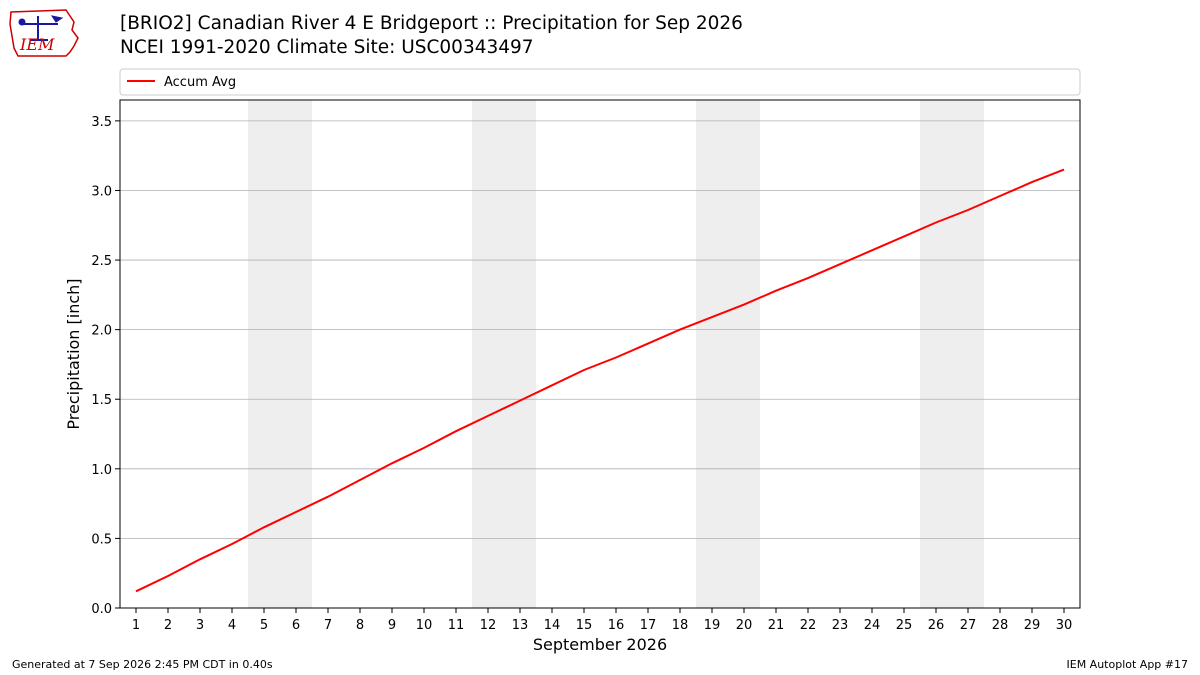 This screenshot has width=1200, height=675. I want to click on legend-box, so click(600, 82).